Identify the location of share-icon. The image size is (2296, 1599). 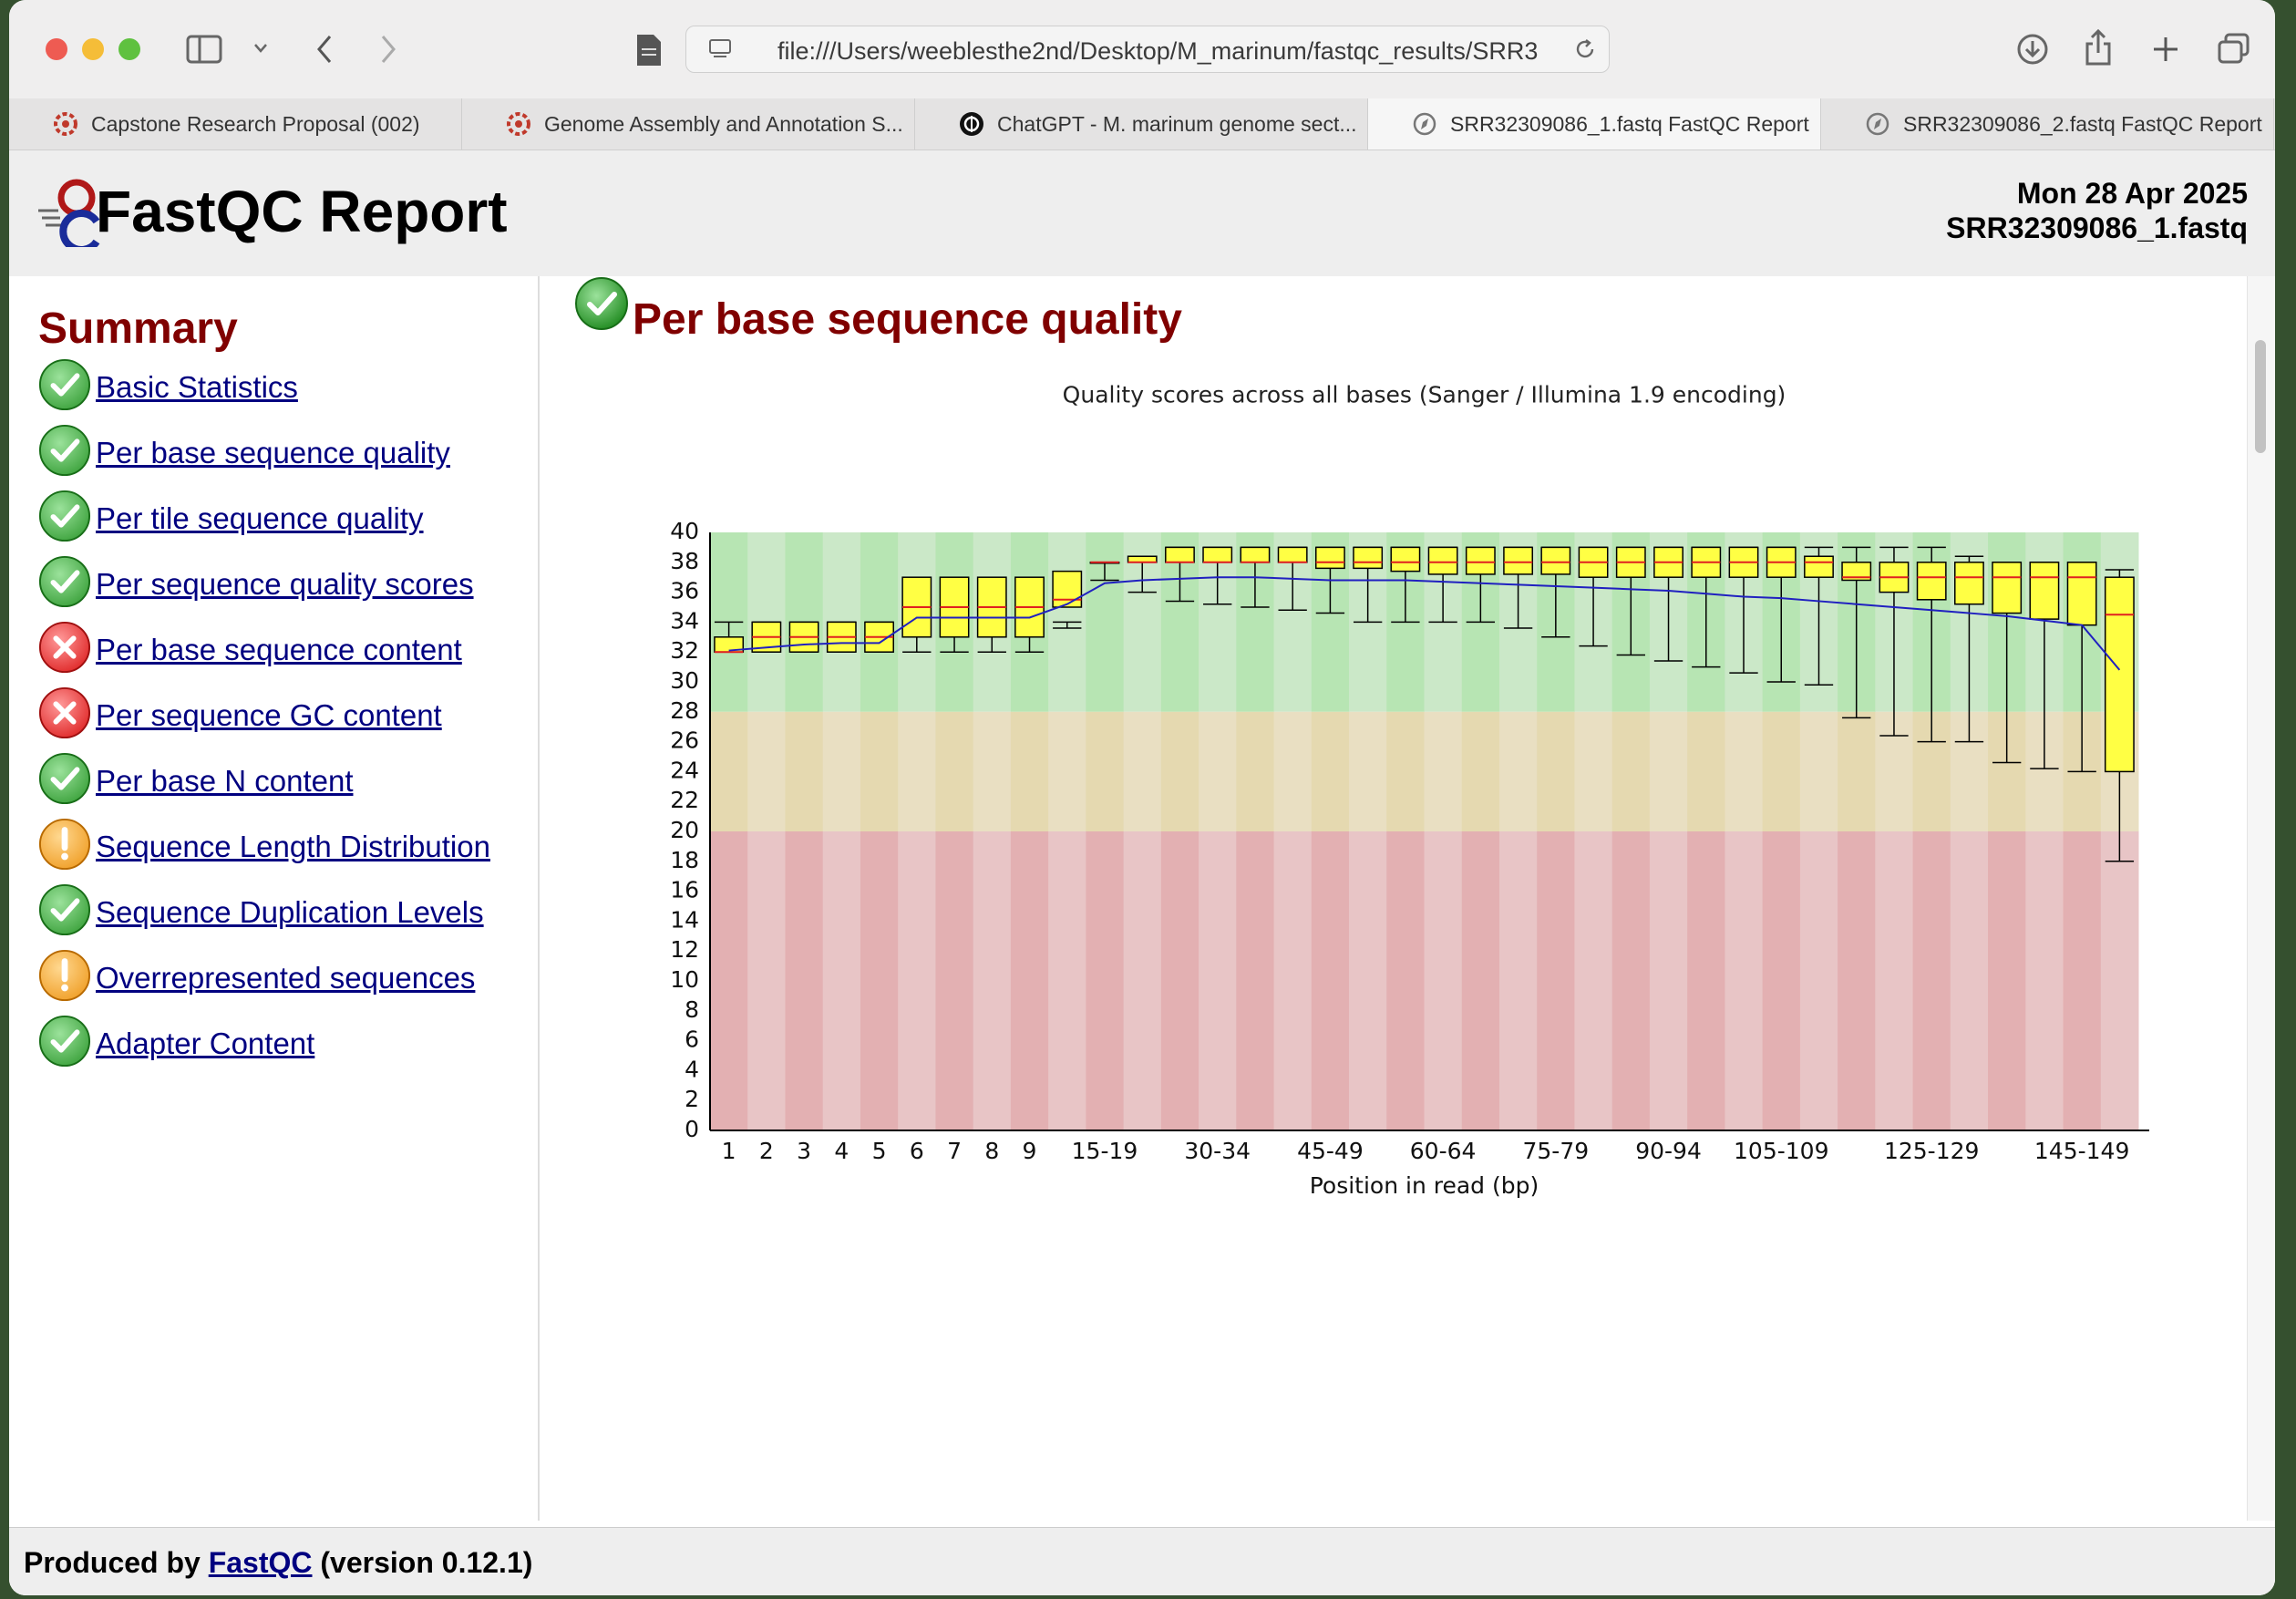
(2098, 47).